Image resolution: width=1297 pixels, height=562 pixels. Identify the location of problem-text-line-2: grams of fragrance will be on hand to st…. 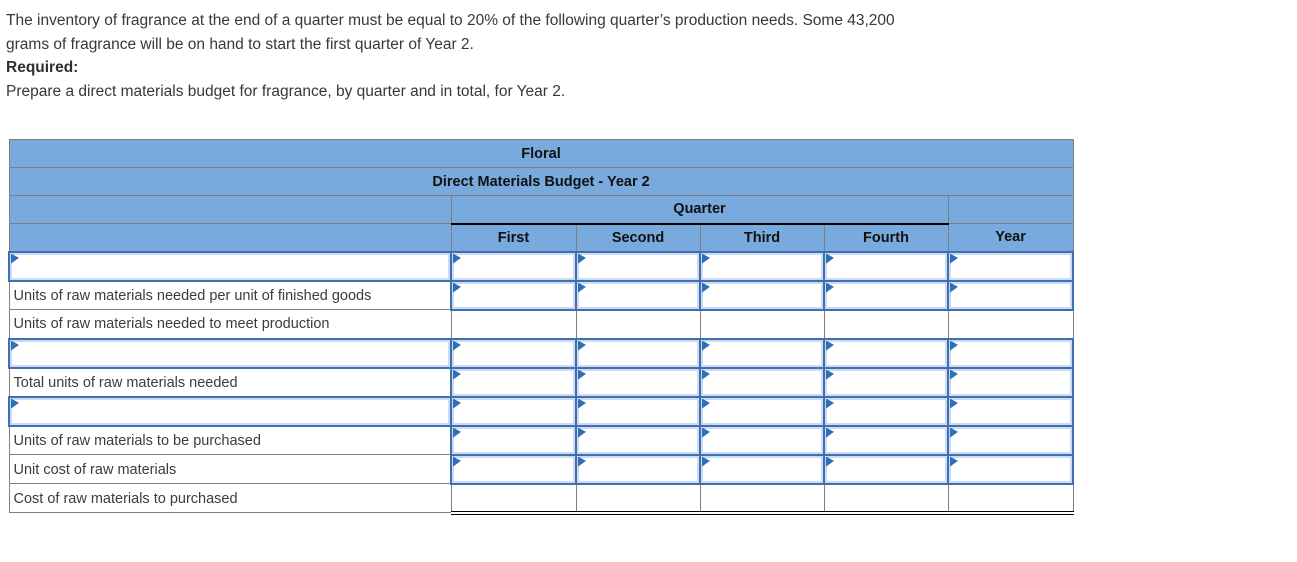
(240, 44).